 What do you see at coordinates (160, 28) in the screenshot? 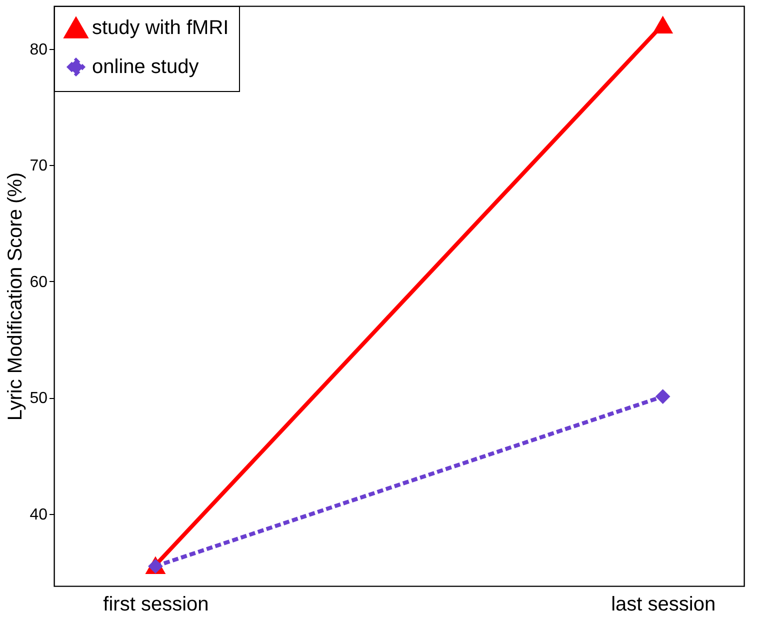
I see `legend-label: study with fMRI` at bounding box center [160, 28].